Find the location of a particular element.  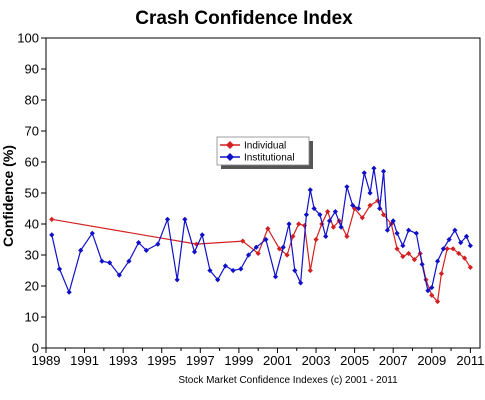

x-tick-label: 2009 is located at coordinates (431, 360).